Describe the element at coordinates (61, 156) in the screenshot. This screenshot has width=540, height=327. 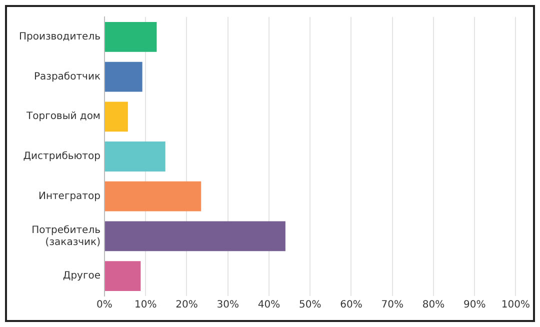
I see `y-tick-label: Дистрибьютор` at that location.